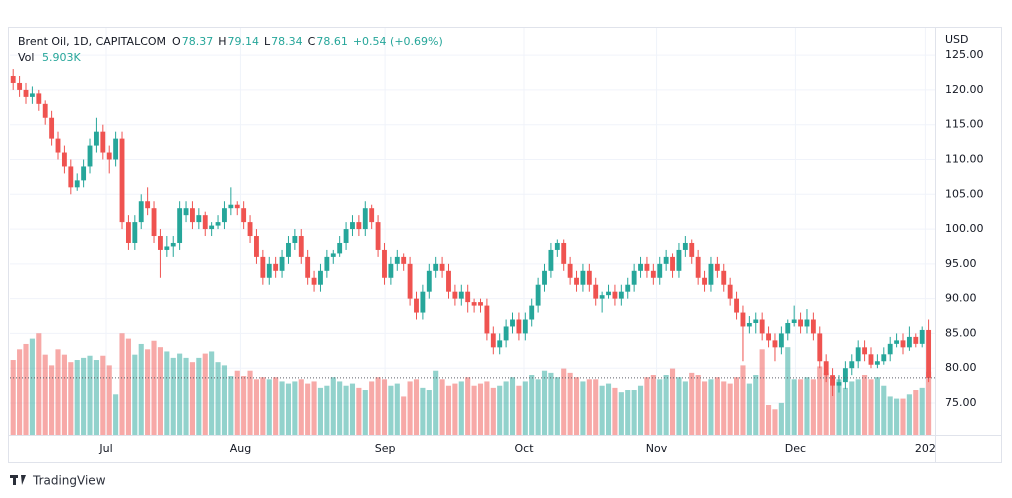 The width and height of the screenshot is (1012, 498). Describe the element at coordinates (105, 448) in the screenshot. I see `x-tick-label: Jul` at that location.